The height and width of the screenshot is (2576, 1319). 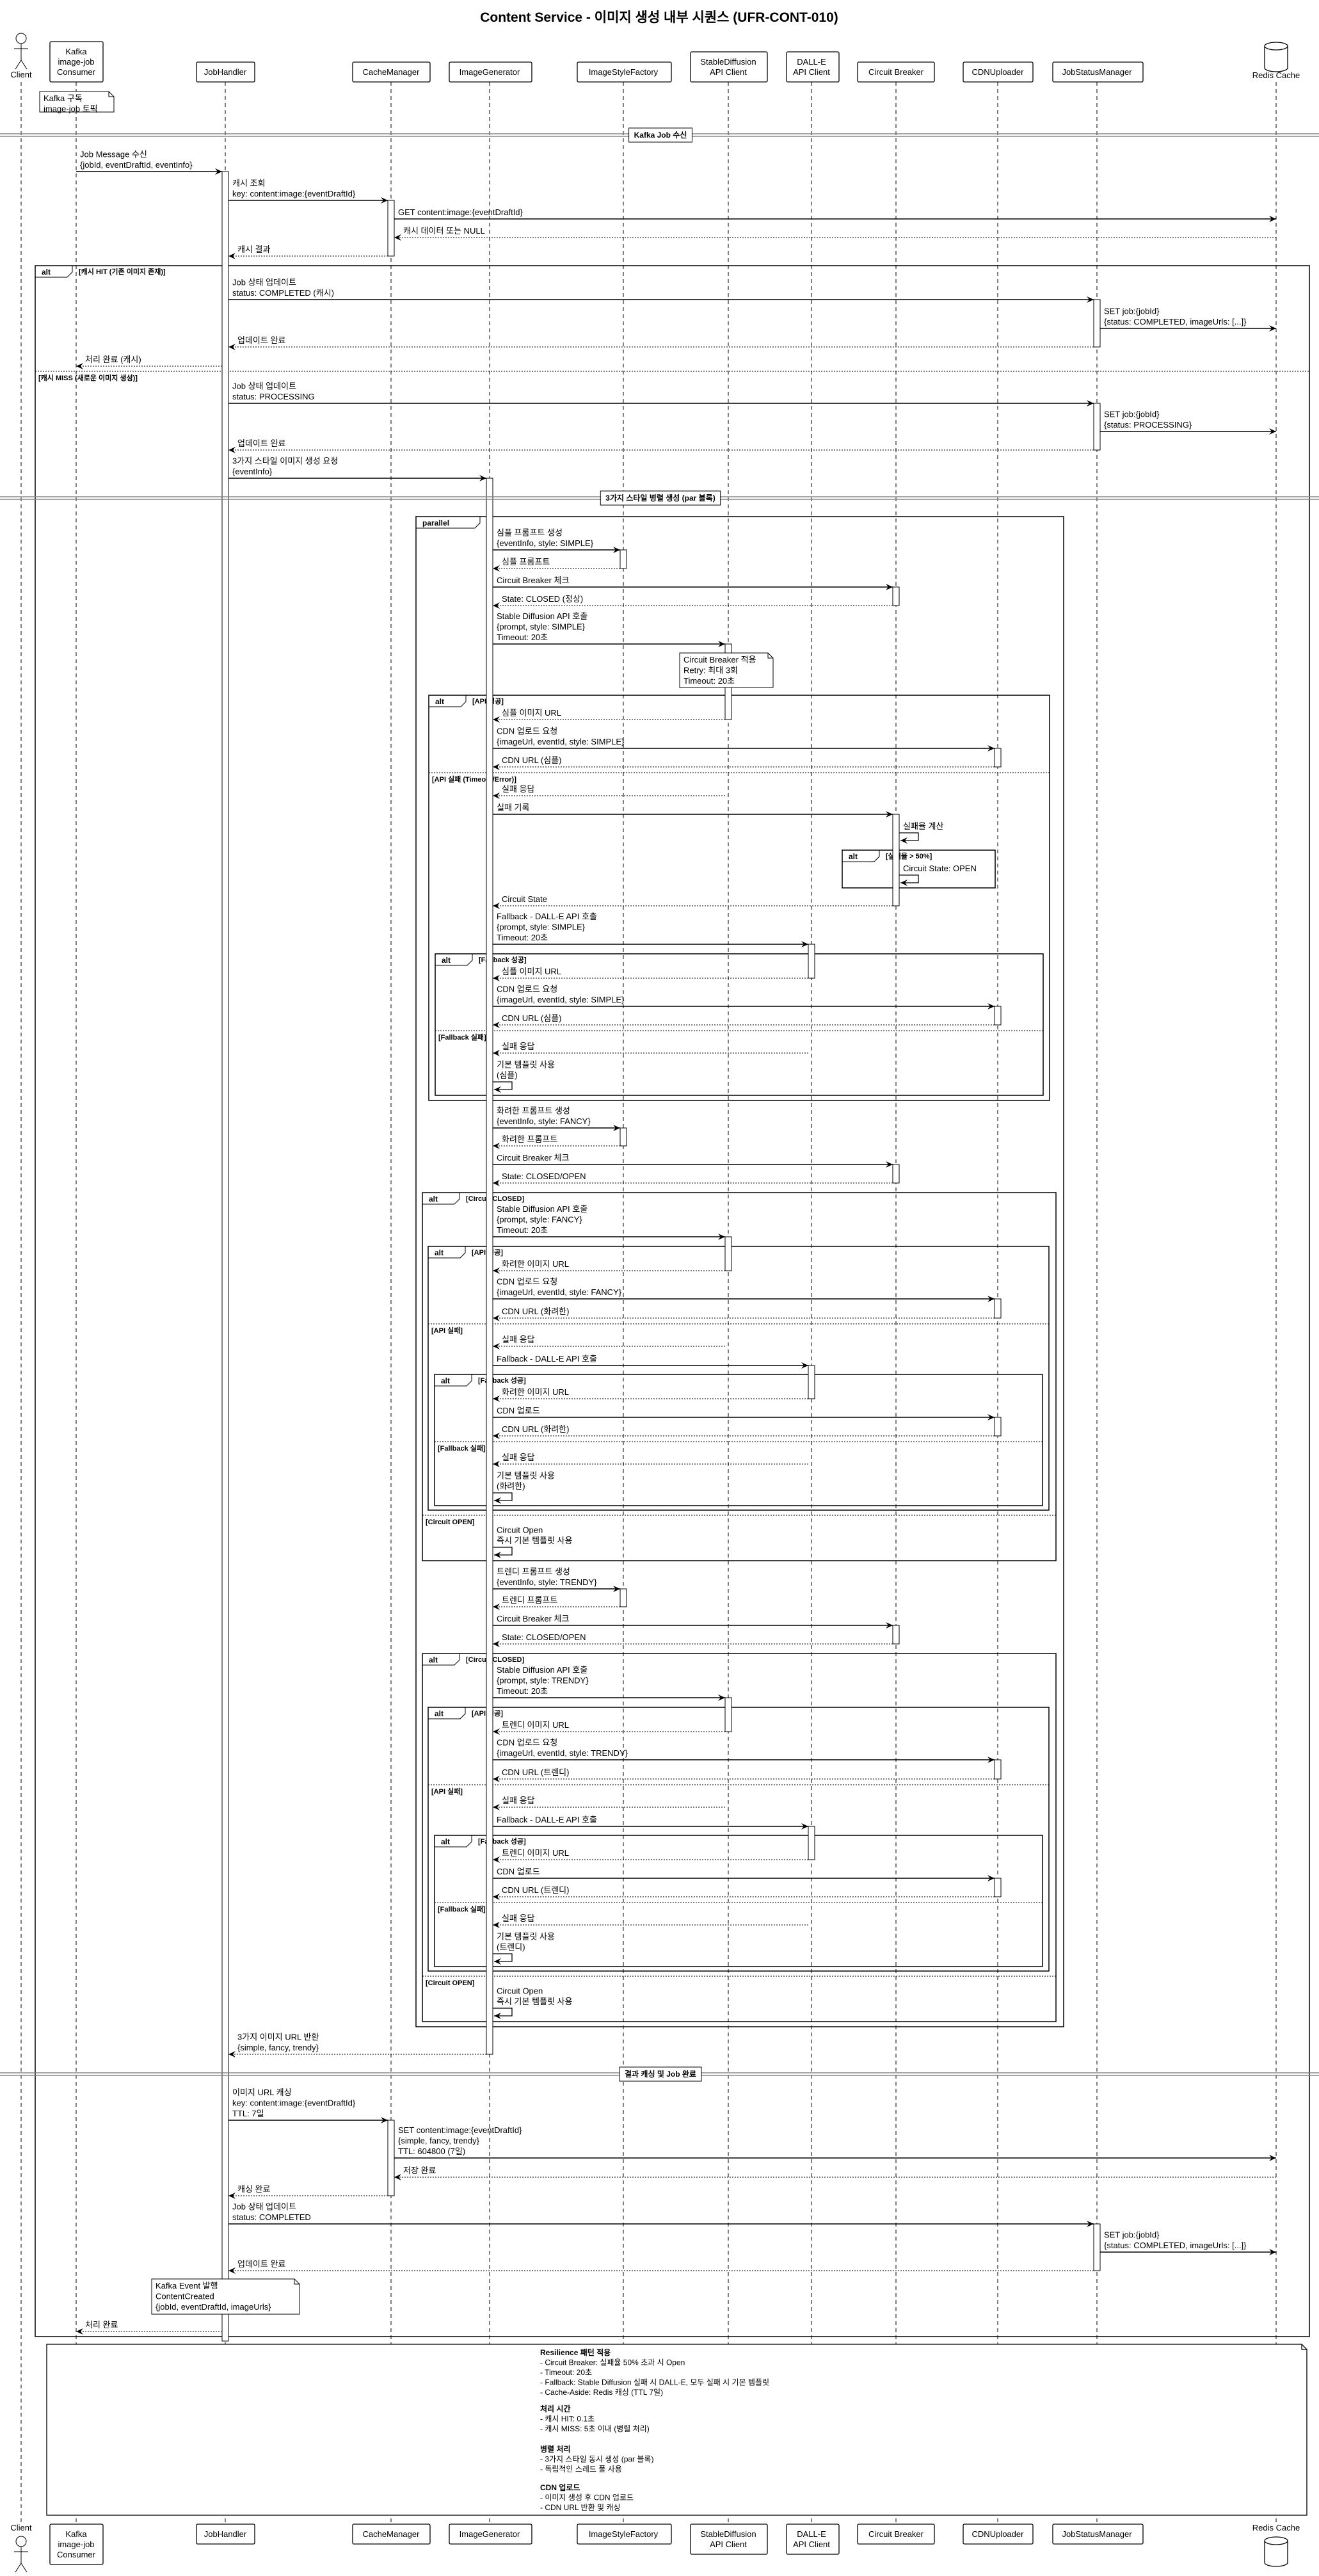 I want to click on message-label: Timeout: 20초, so click(x=522, y=1230).